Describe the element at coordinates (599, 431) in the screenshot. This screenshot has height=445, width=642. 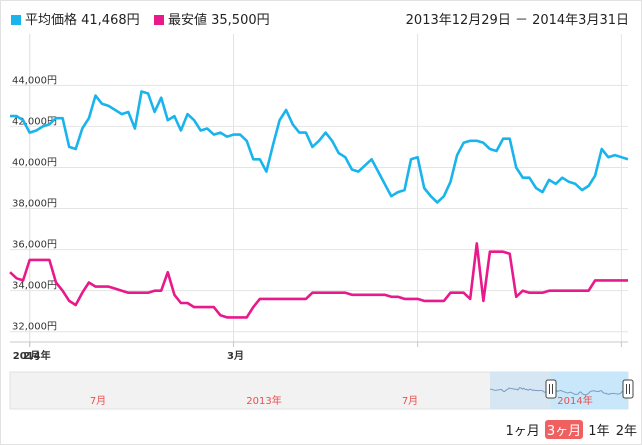
I see `range-button-1-year: 1年` at that location.